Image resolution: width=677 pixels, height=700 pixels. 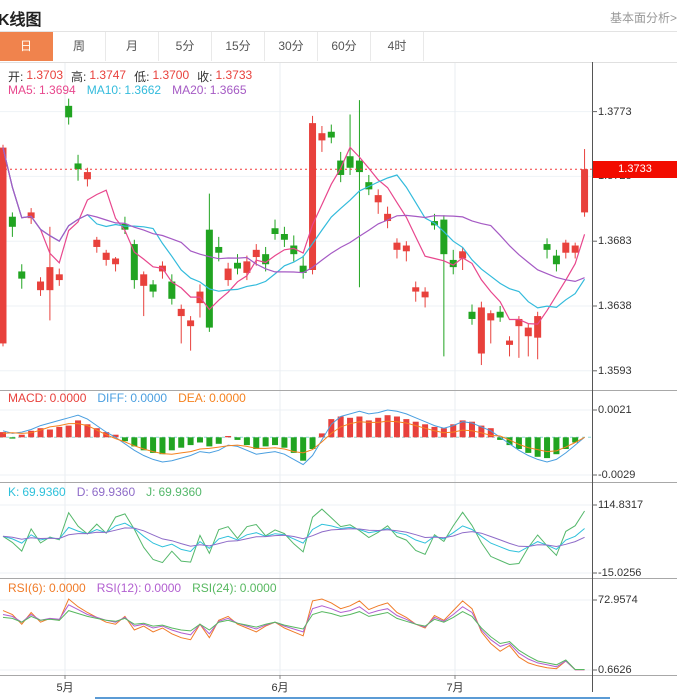 What do you see at coordinates (22, 90) in the screenshot?
I see `ma5-label: MA5:` at bounding box center [22, 90].